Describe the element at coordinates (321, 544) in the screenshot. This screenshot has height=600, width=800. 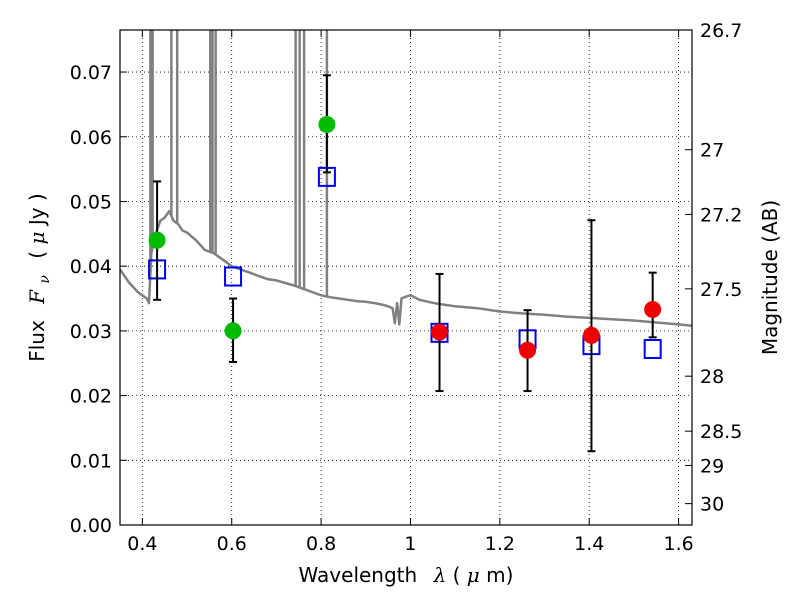
I see `x-tick-label: 0.8` at that location.